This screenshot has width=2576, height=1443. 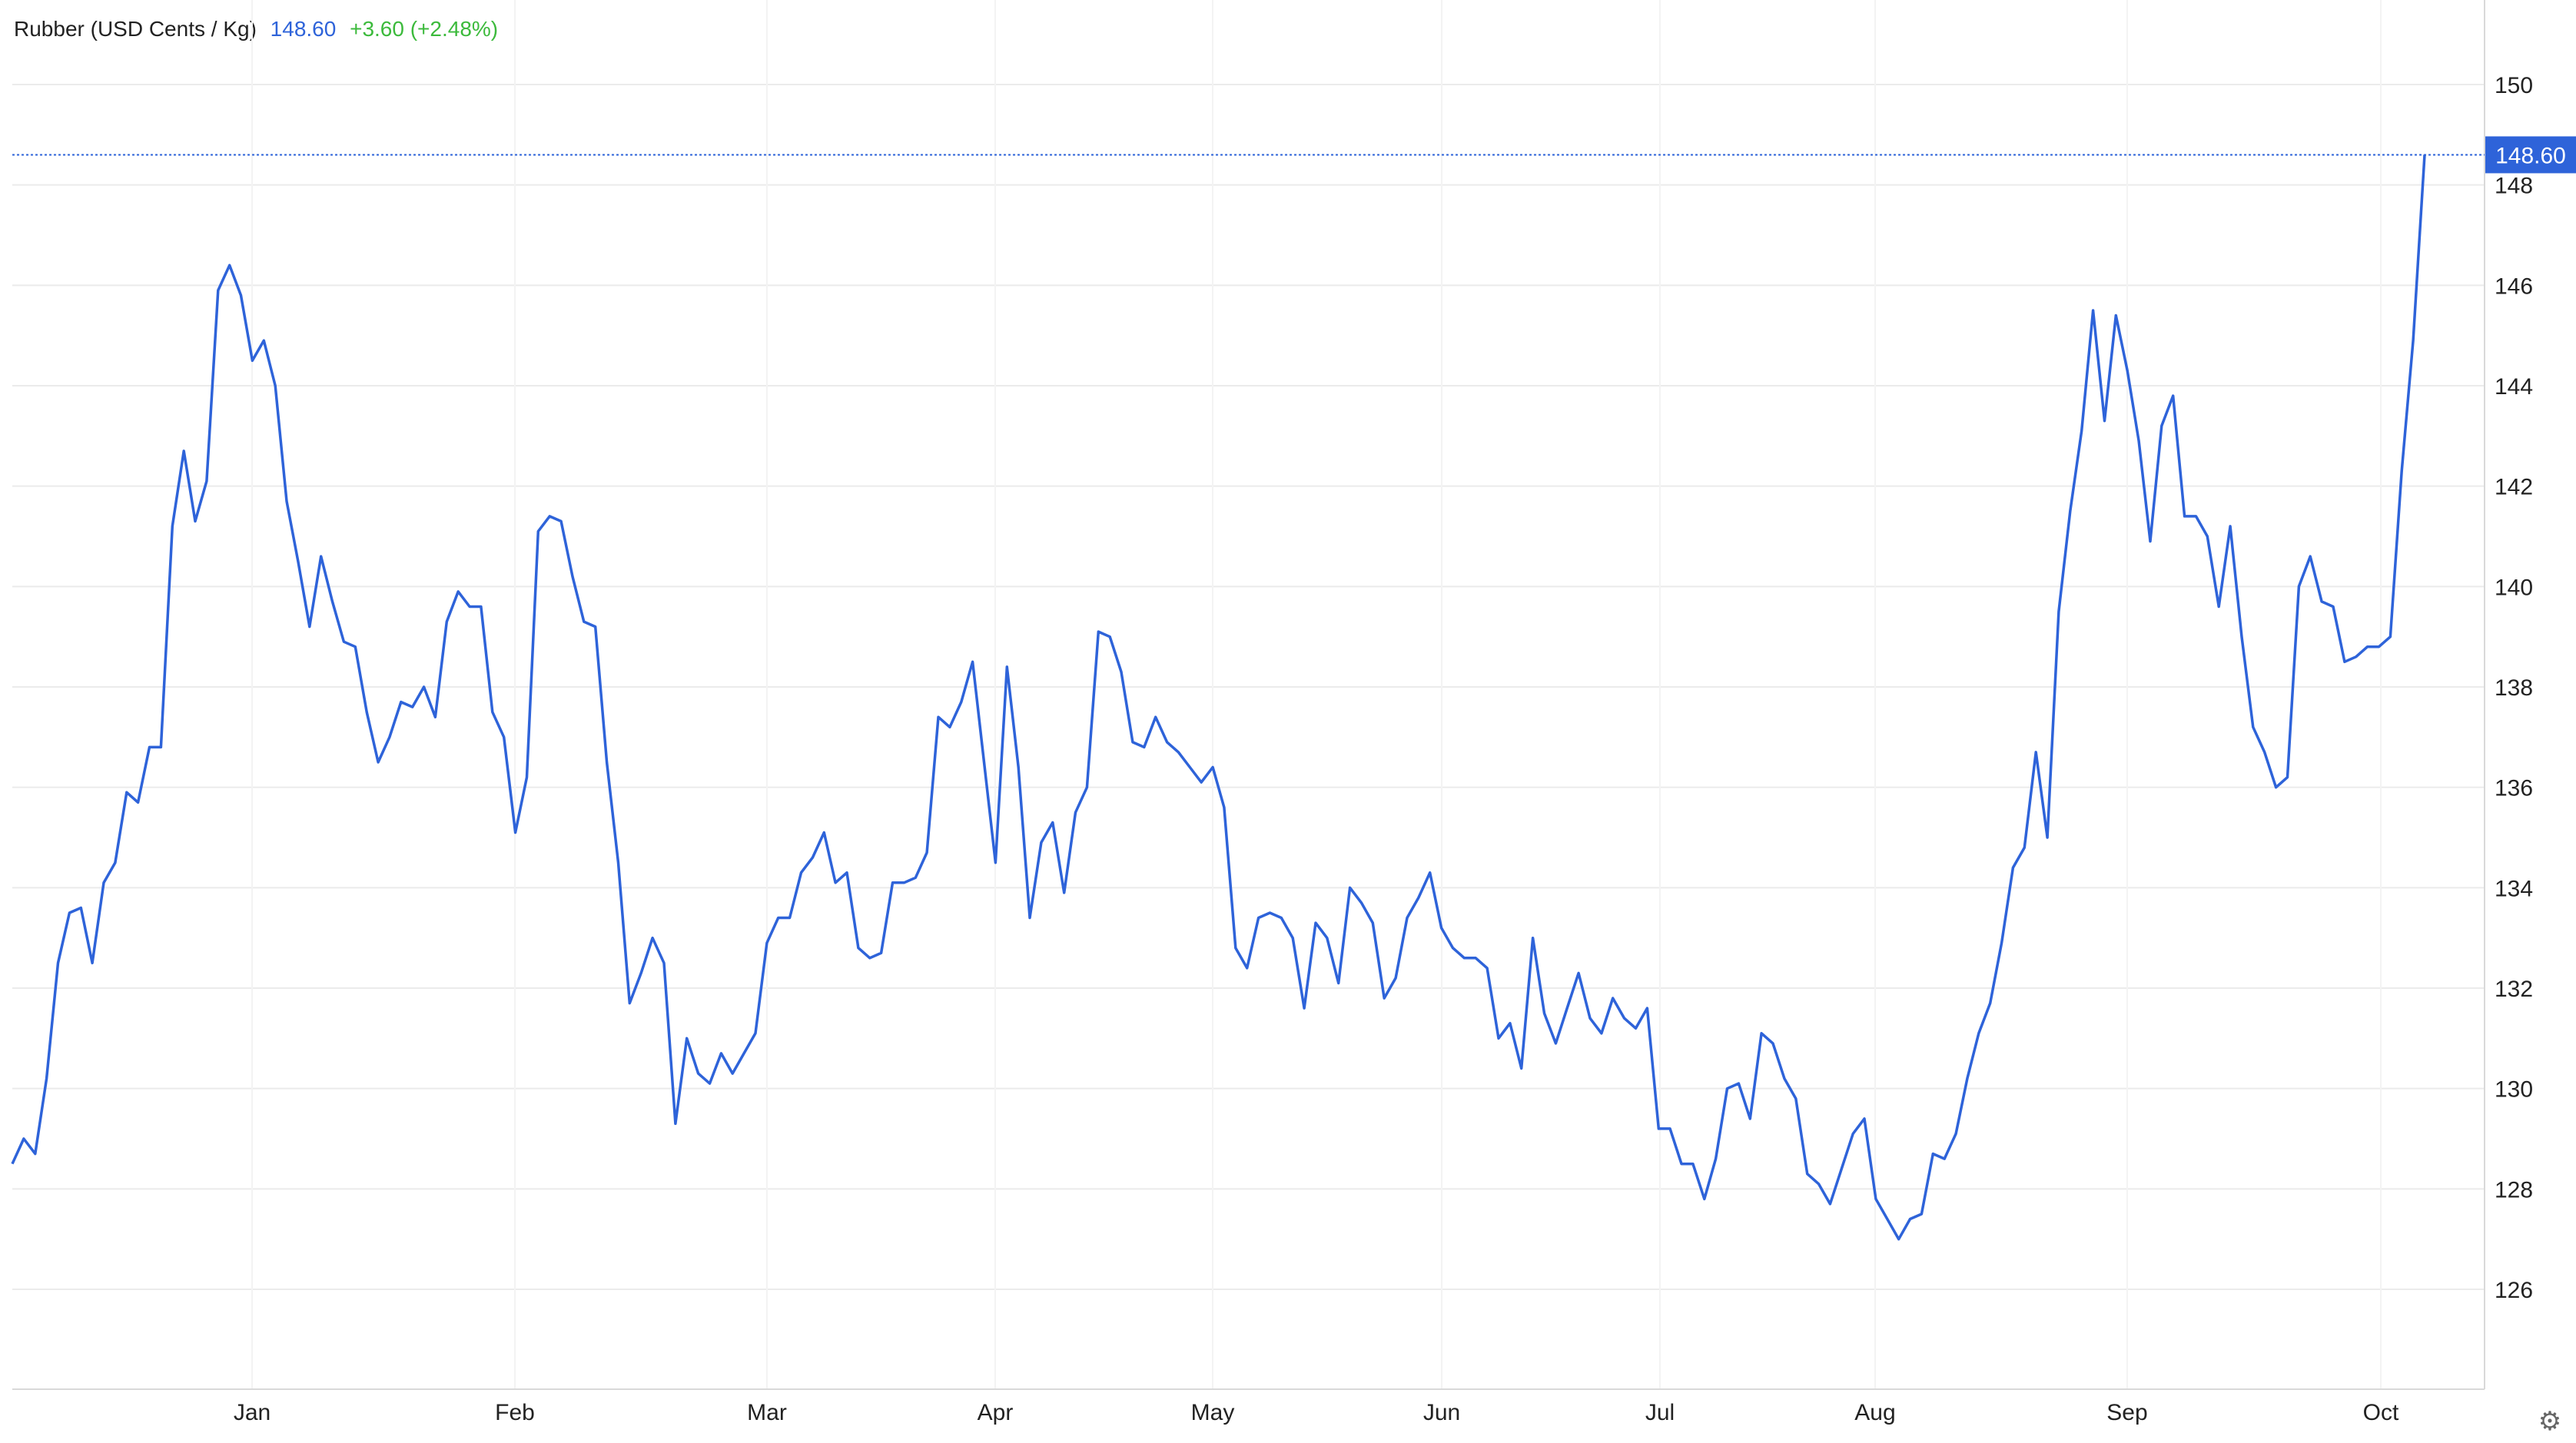 I want to click on y-tick-label: 138, so click(x=2514, y=688).